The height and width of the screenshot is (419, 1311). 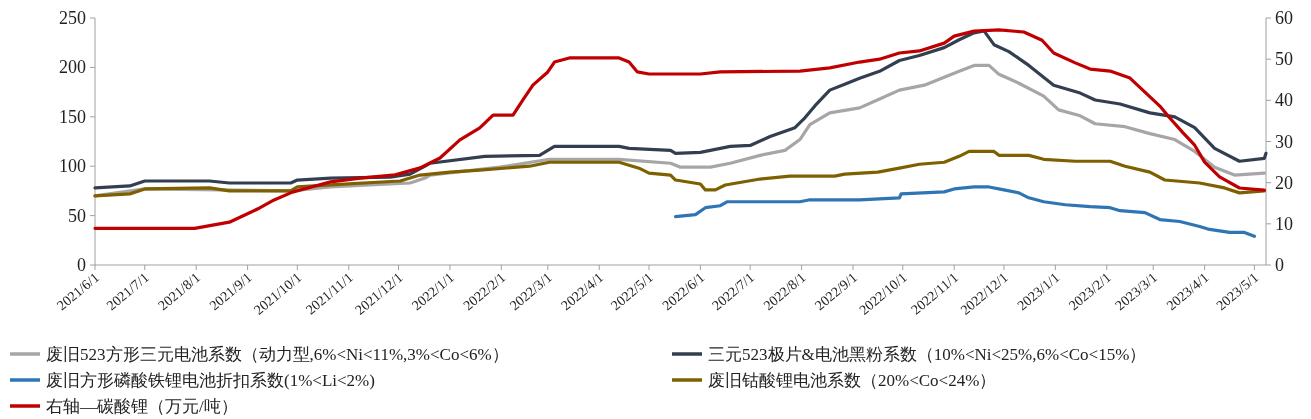 I want to click on y2-tick-label: 50, so click(x=1284, y=59).